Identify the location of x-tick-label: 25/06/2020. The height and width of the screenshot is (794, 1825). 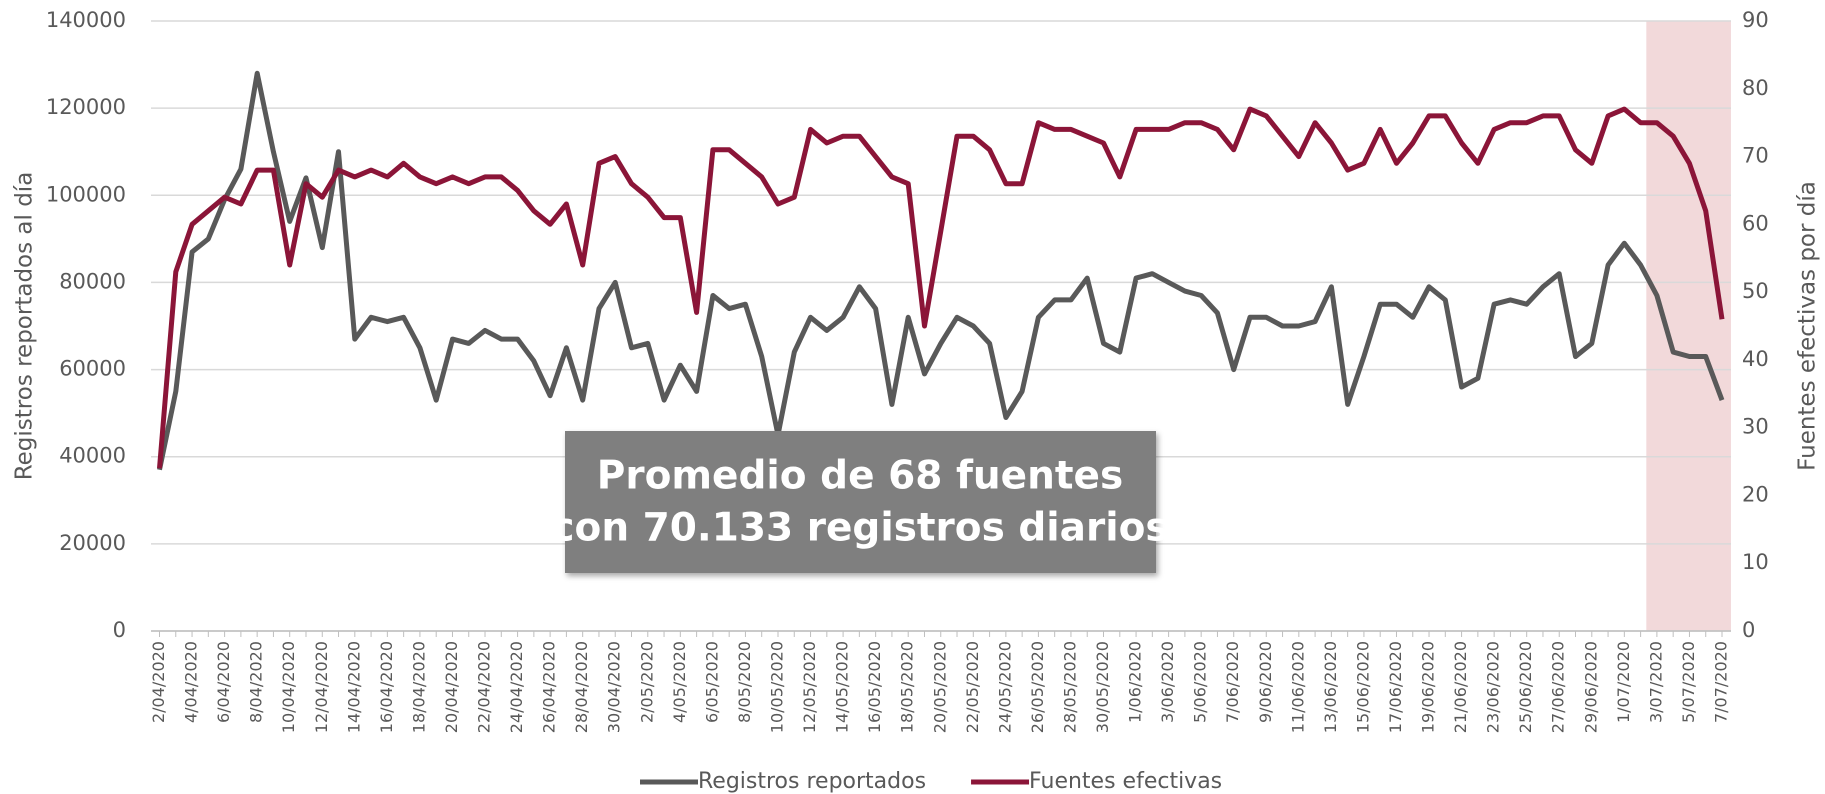
(1525, 687).